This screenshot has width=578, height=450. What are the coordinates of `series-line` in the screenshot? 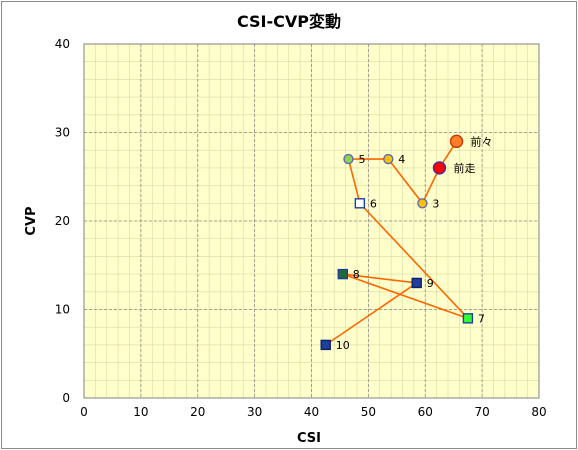 It's located at (397, 243).